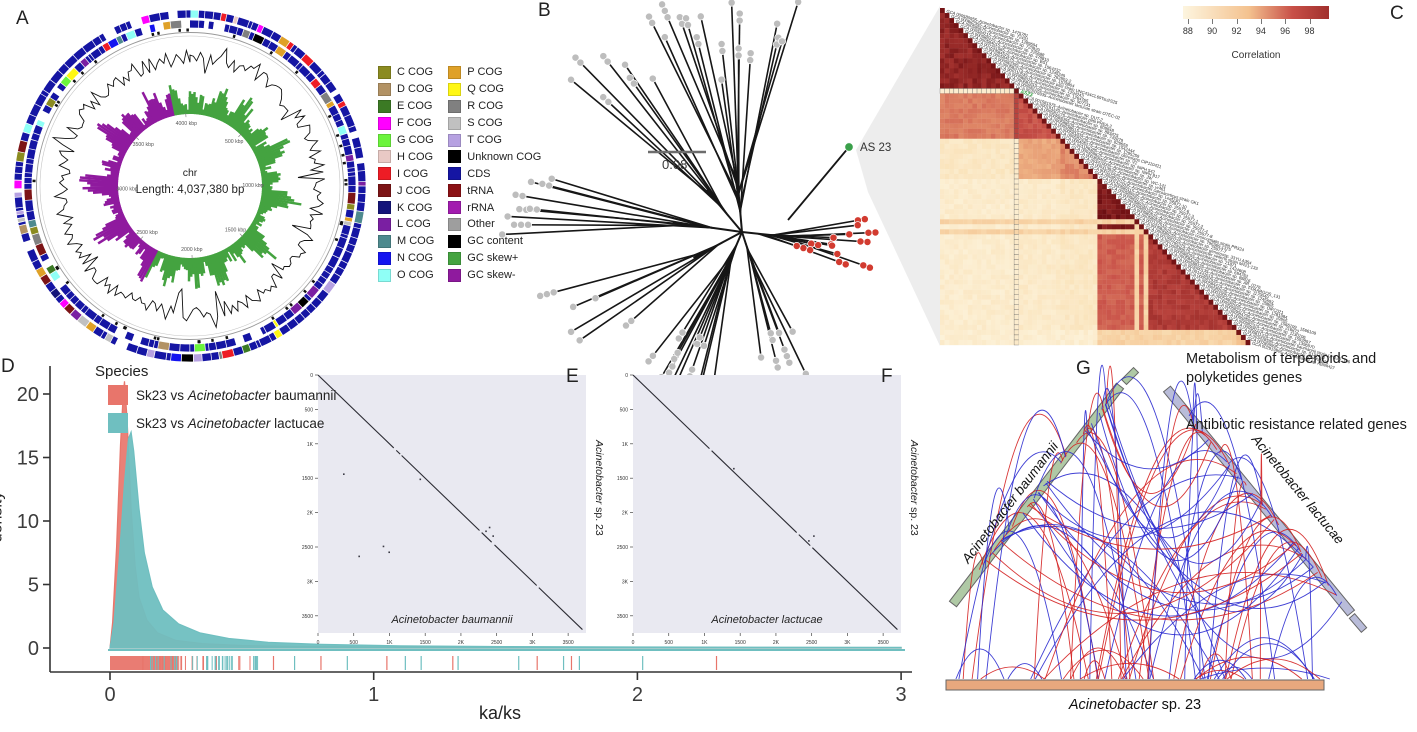 The height and width of the screenshot is (732, 1417). I want to click on density-x-tick: 1, so click(373, 695).